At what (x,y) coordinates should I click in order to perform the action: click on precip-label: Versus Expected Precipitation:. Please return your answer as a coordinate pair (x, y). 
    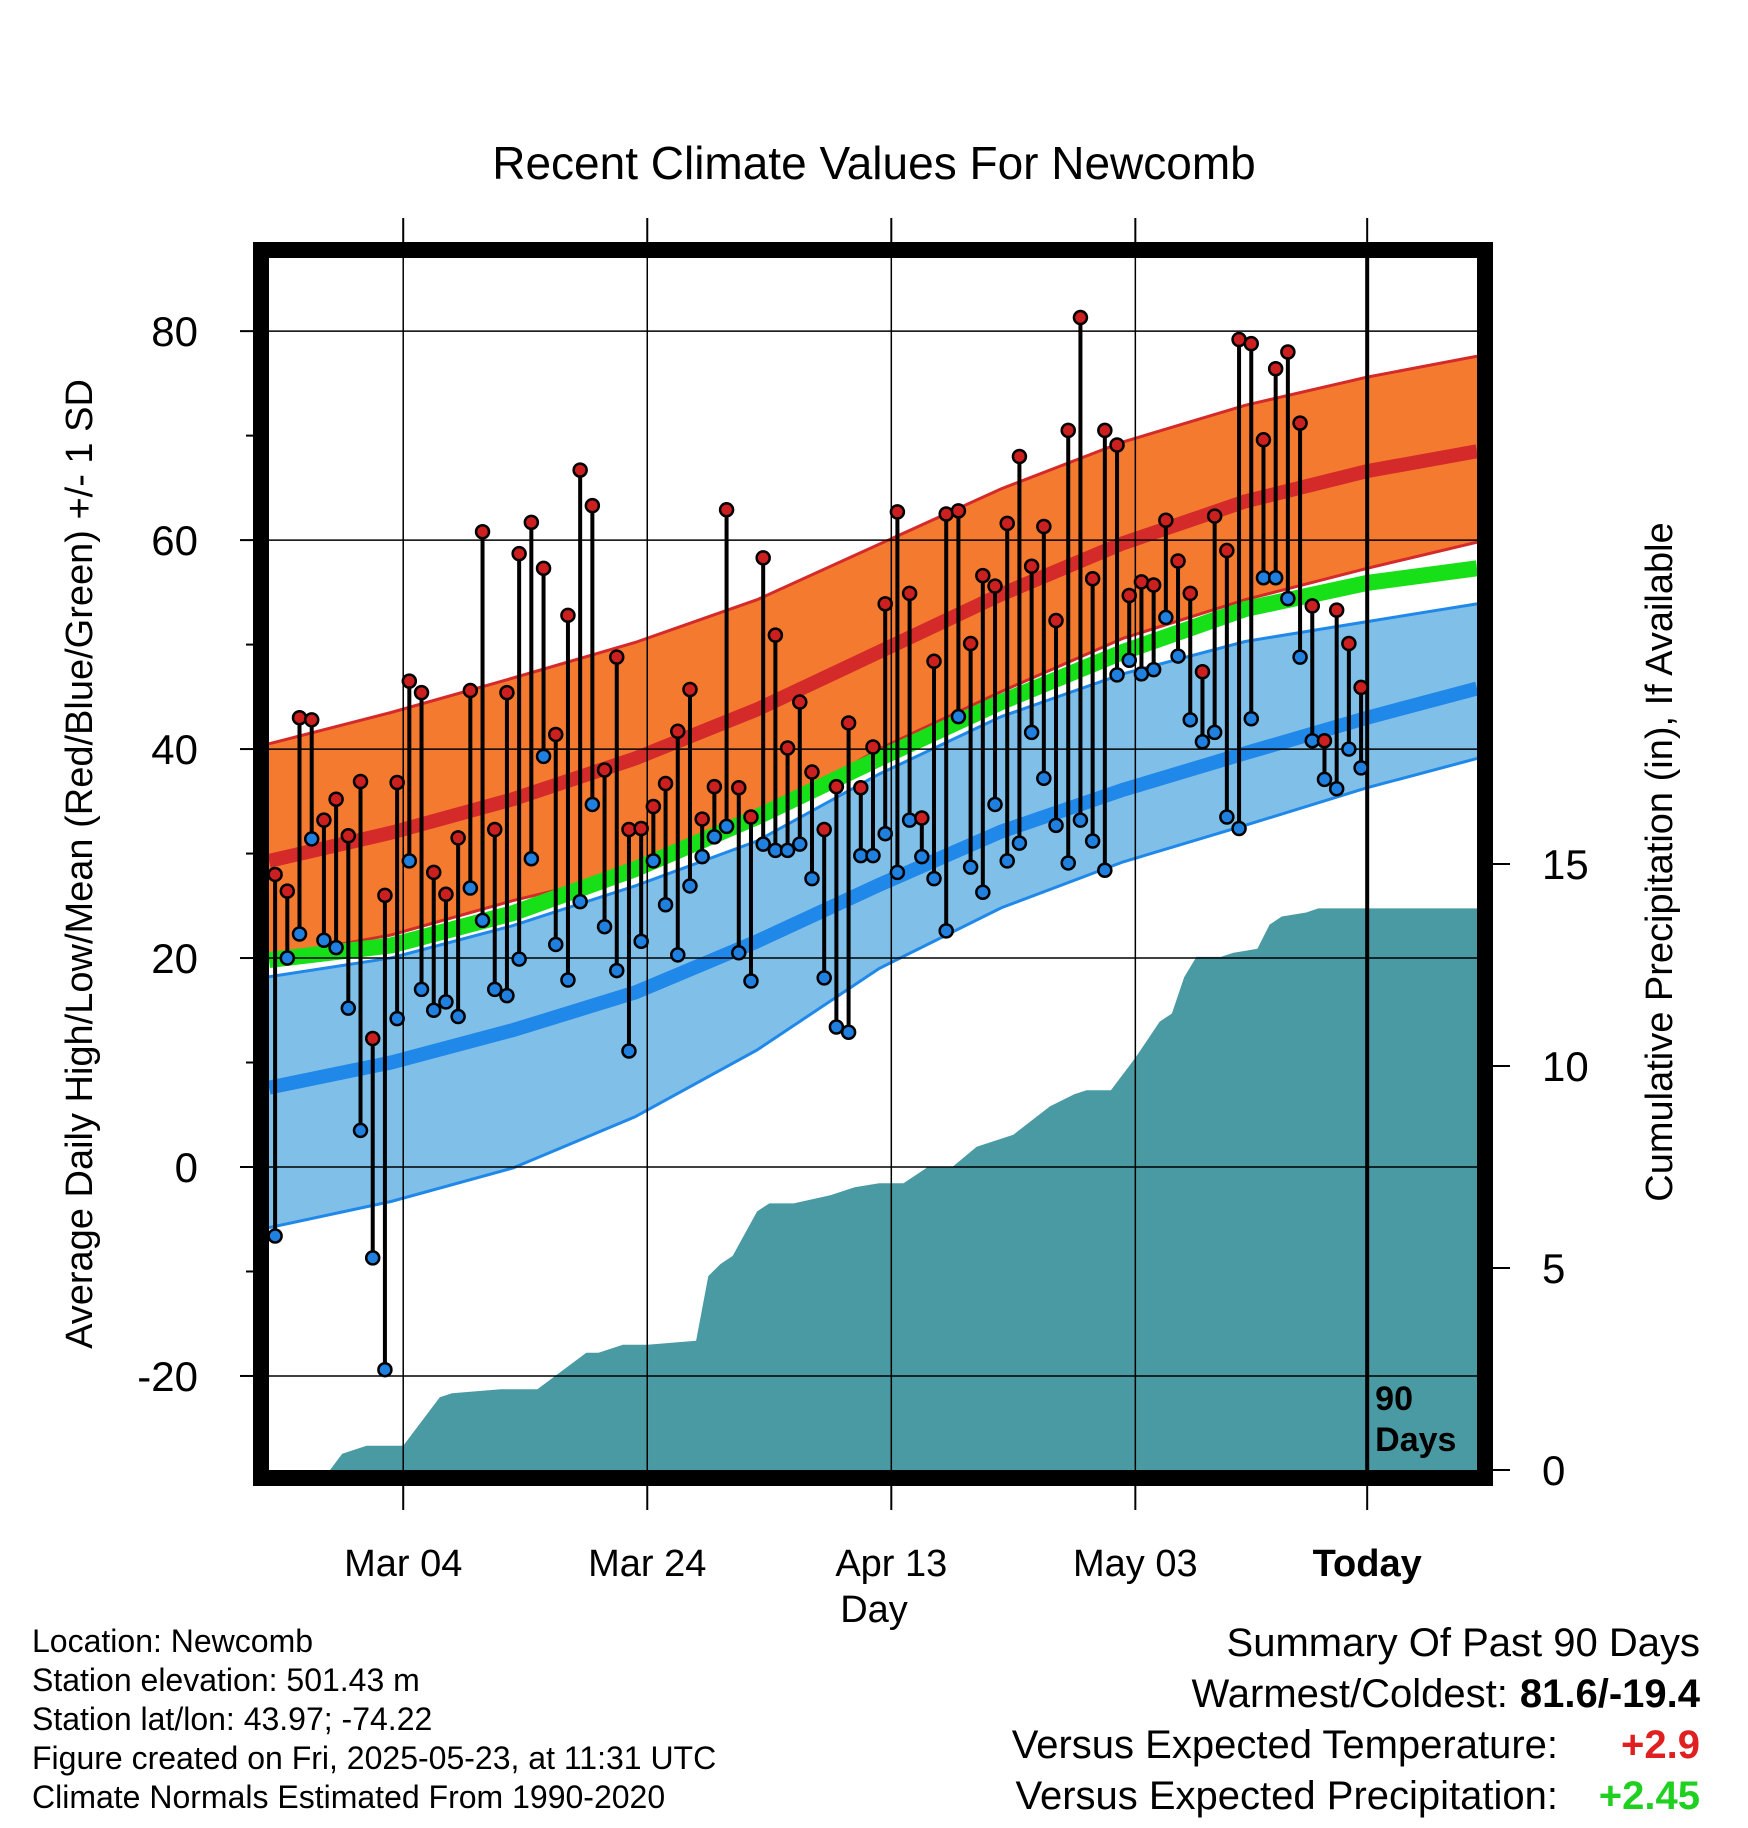
    Looking at the image, I should click on (1286, 1796).